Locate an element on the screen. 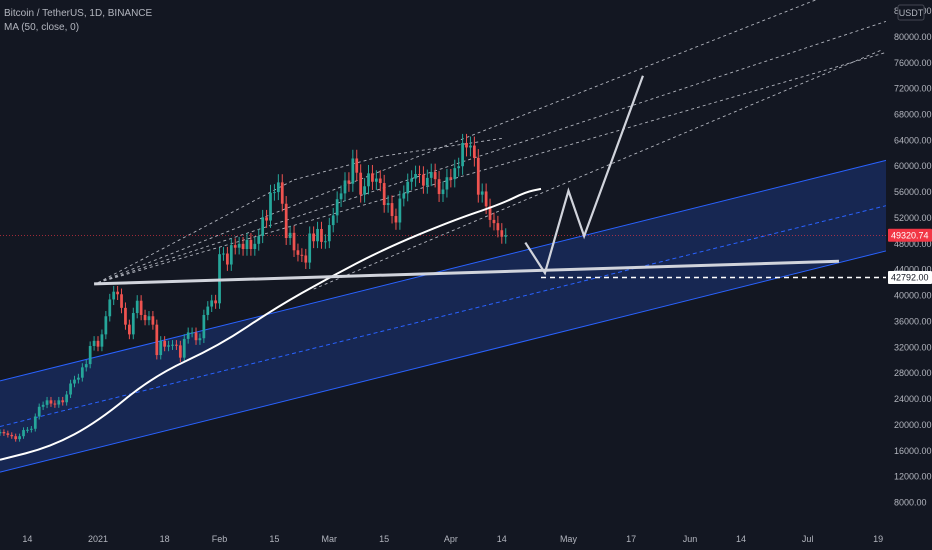  projection-path is located at coordinates (584, 175).